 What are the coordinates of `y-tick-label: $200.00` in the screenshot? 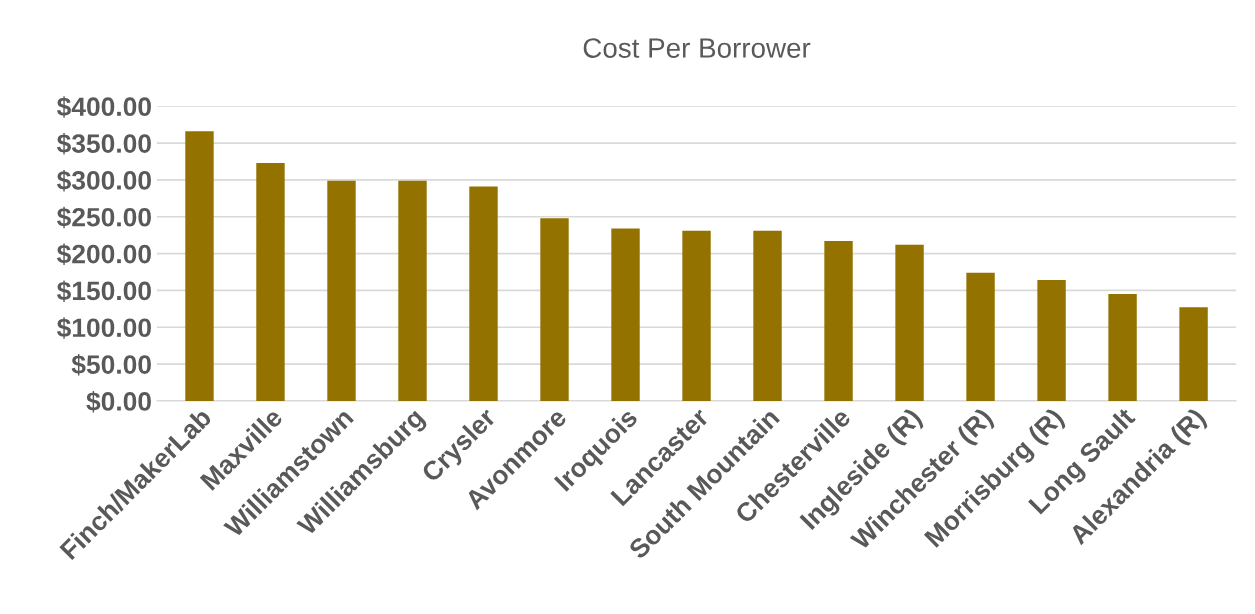 It's located at (103, 254).